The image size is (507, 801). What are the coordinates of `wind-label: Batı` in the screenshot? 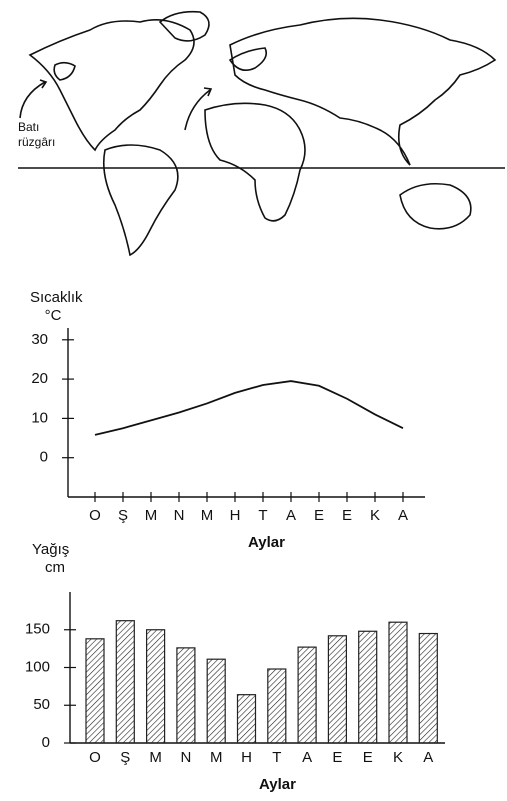 It's located at (28, 127).